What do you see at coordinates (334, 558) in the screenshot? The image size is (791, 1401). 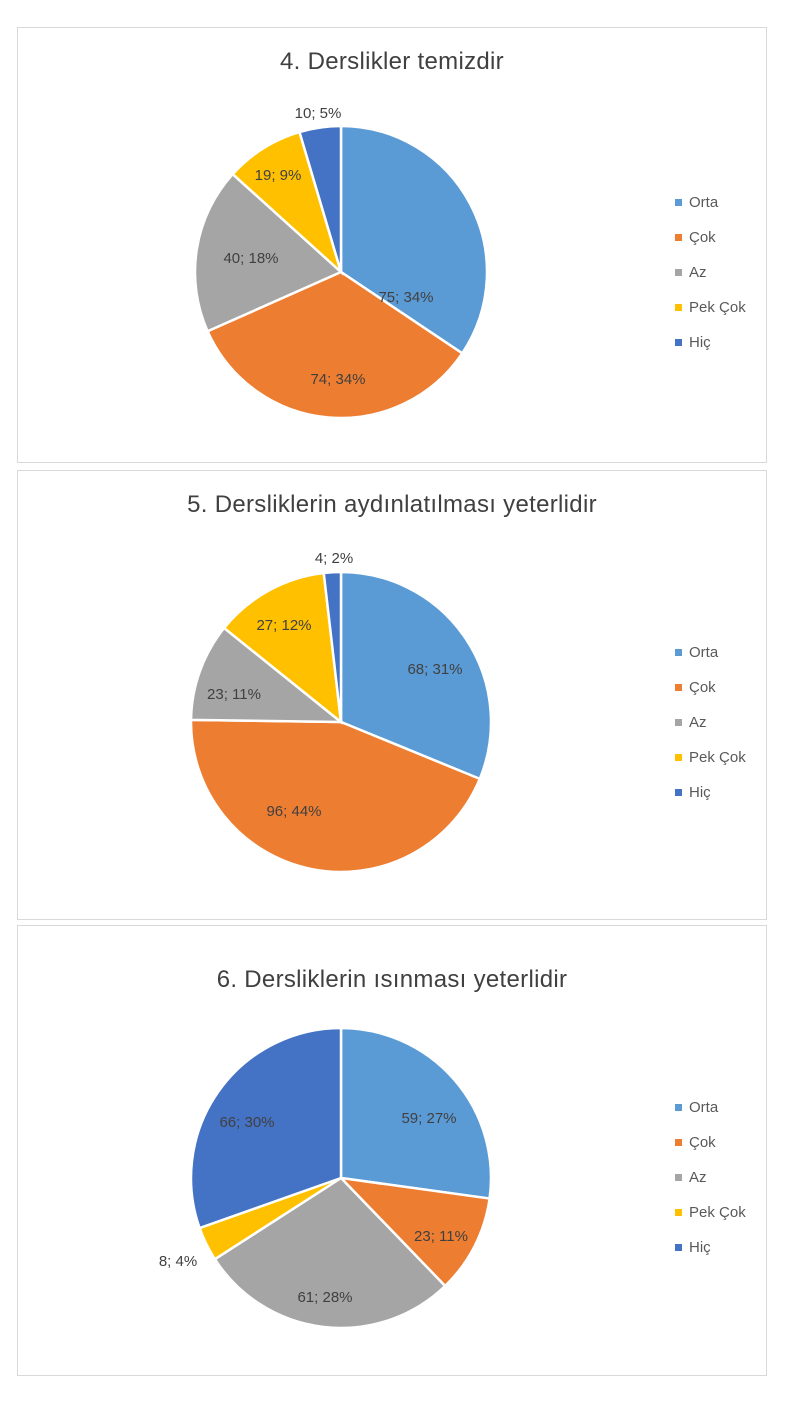 I see `data-label: 4; 2%` at bounding box center [334, 558].